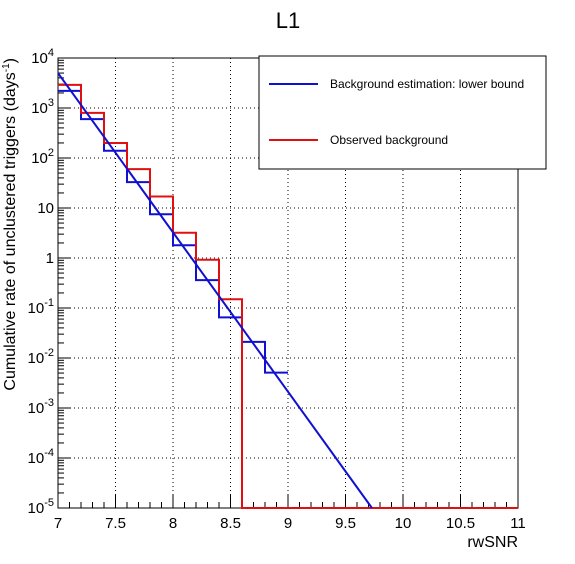  What do you see at coordinates (58, 523) in the screenshot?
I see `x-tick-label: 7` at bounding box center [58, 523].